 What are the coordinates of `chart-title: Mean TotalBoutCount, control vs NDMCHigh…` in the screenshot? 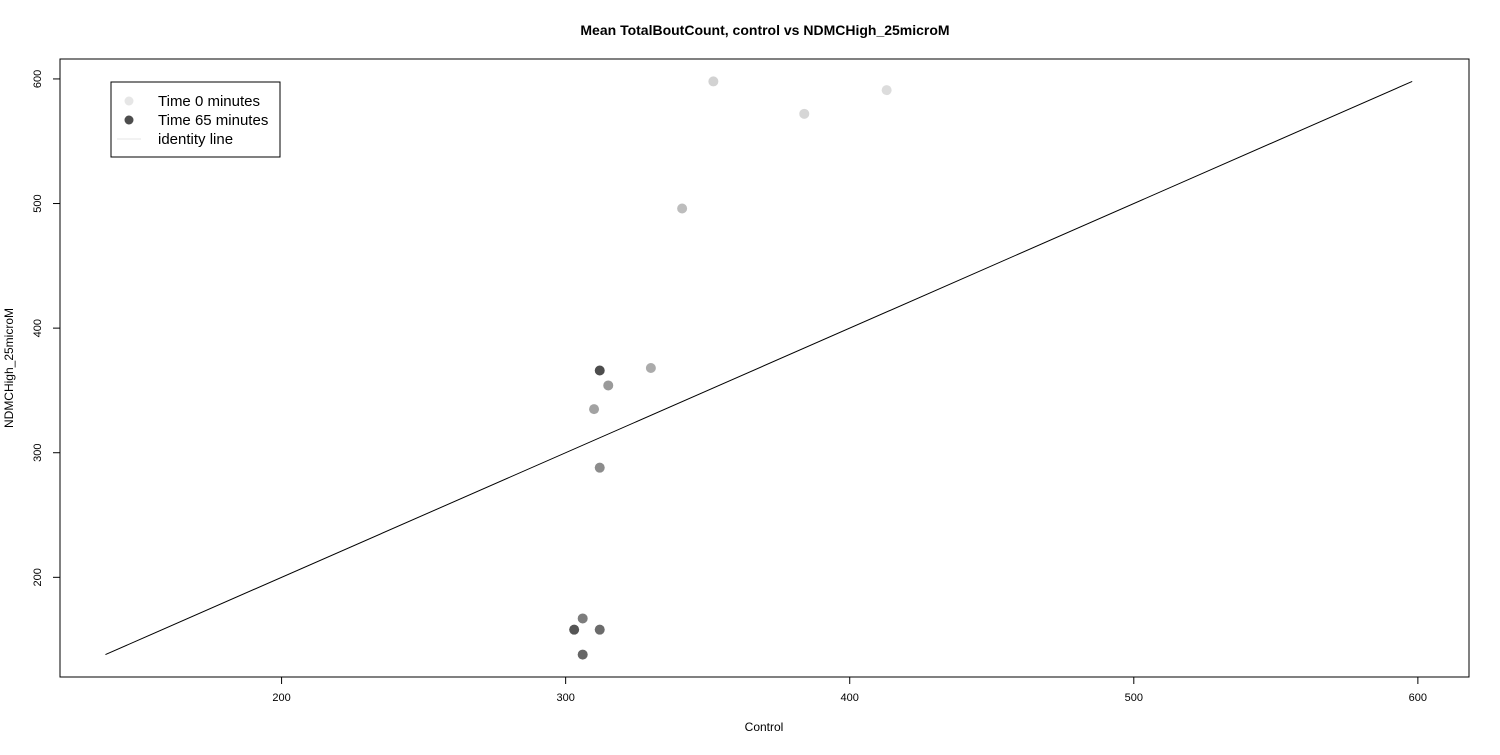 It's located at (764, 30).